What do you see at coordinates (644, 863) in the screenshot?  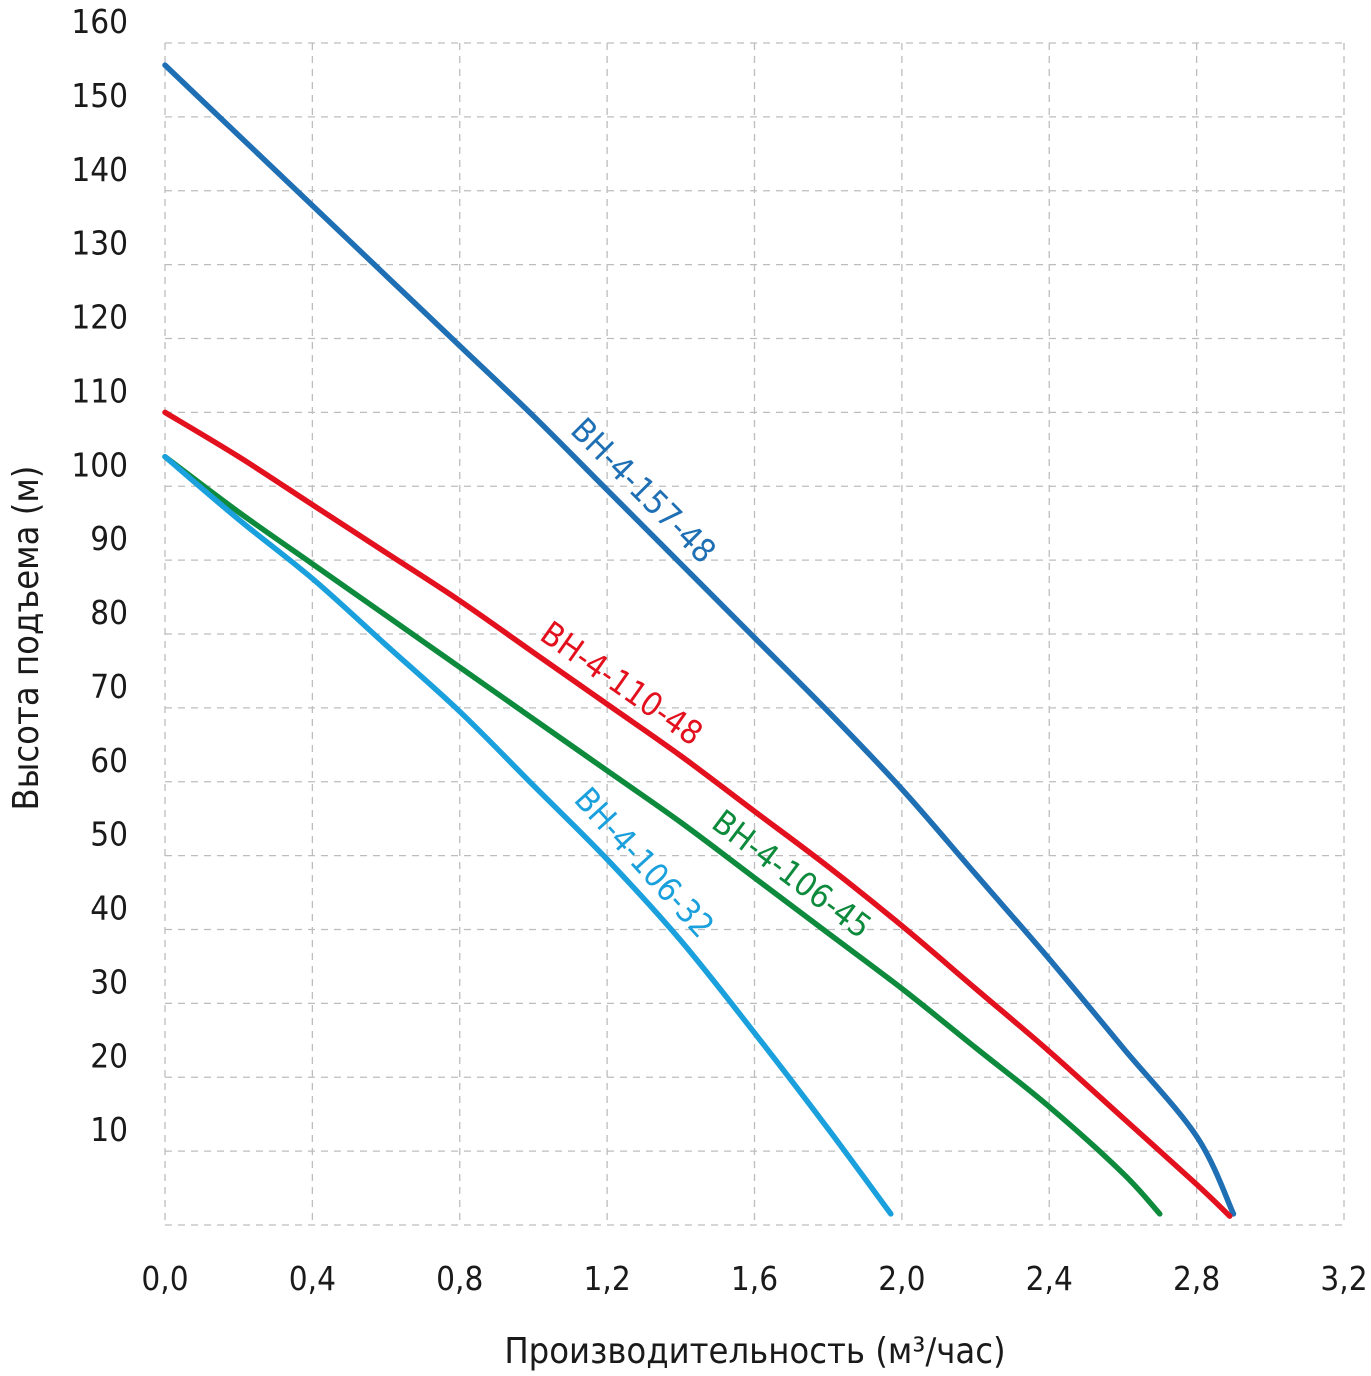 I see `series-label: BH-4-106-32` at bounding box center [644, 863].